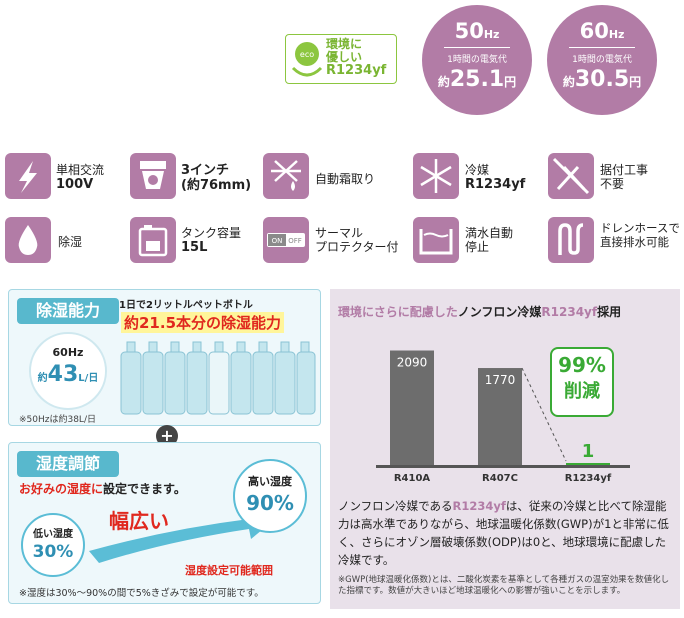 The width and height of the screenshot is (684, 618). What do you see at coordinates (443, 82) in the screenshot?
I see `hz50-prefix: 約` at bounding box center [443, 82].